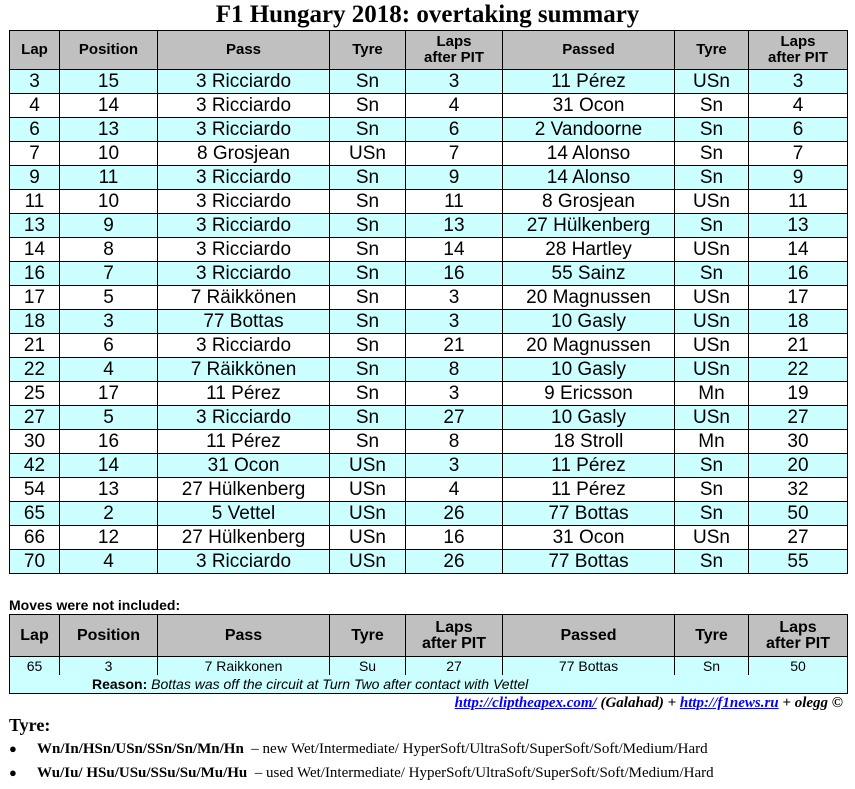 This screenshot has height=789, width=855. What do you see at coordinates (427, 14) in the screenshot?
I see `page-title: F1 Hungary 2018: overtaking summary` at bounding box center [427, 14].